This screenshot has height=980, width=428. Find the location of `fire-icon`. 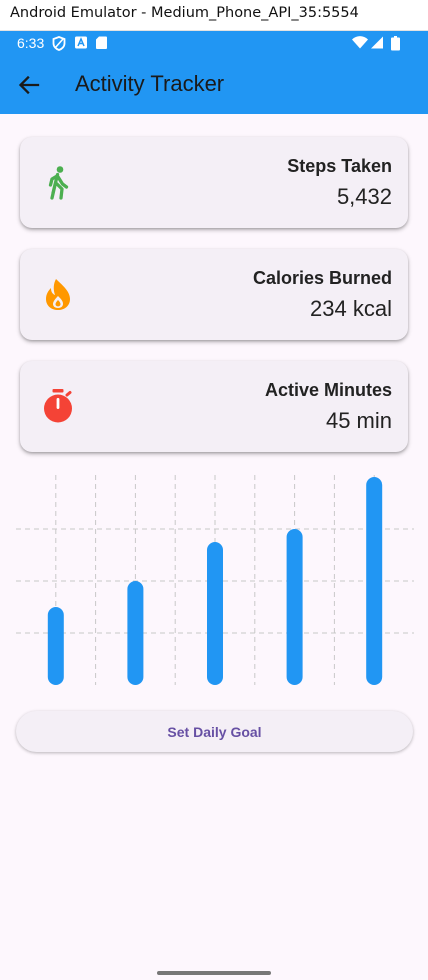

fire-icon is located at coordinates (58, 294).